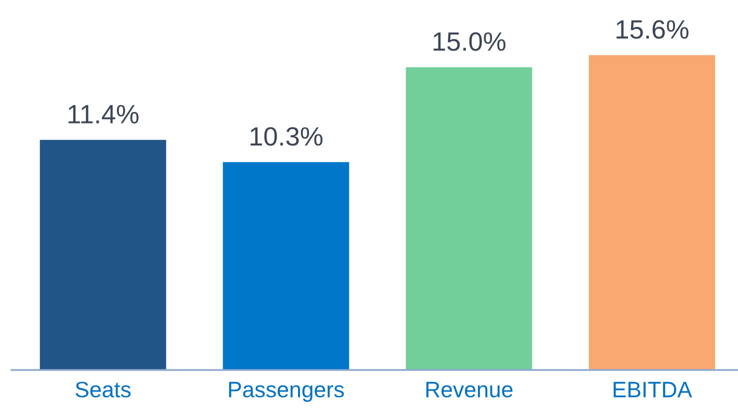  I want to click on data-label: 11.4%, so click(103, 114).